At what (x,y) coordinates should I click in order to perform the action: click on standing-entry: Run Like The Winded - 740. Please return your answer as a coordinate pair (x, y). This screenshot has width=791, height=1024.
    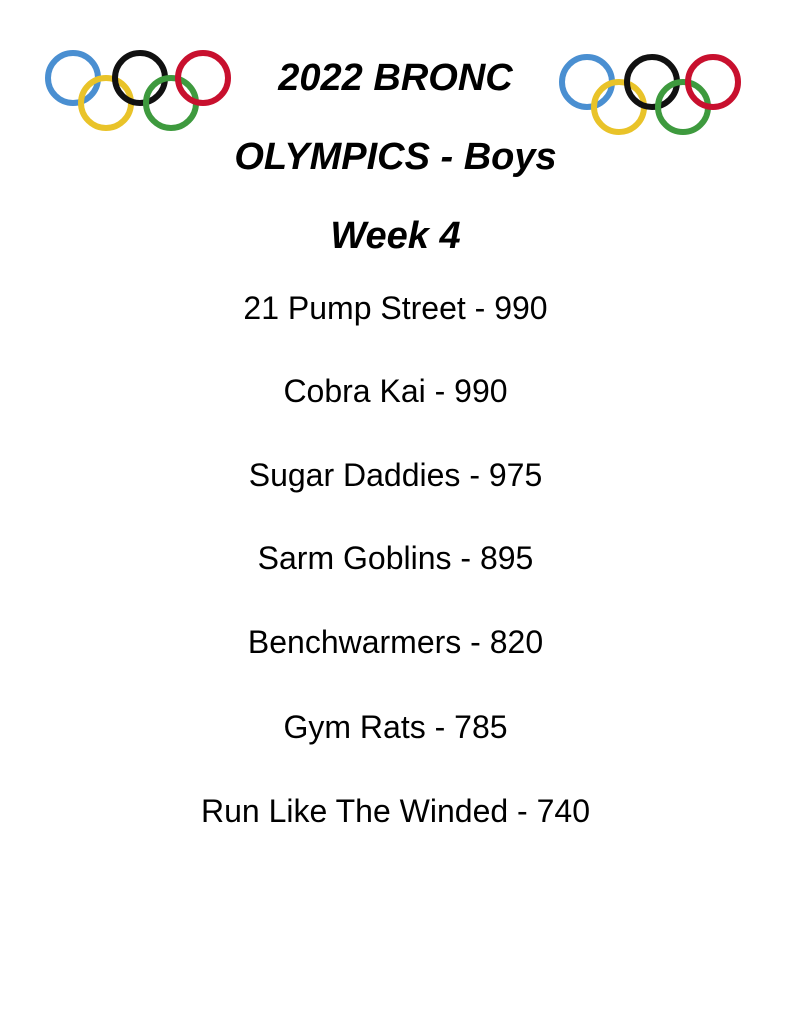
    Looking at the image, I should click on (395, 811).